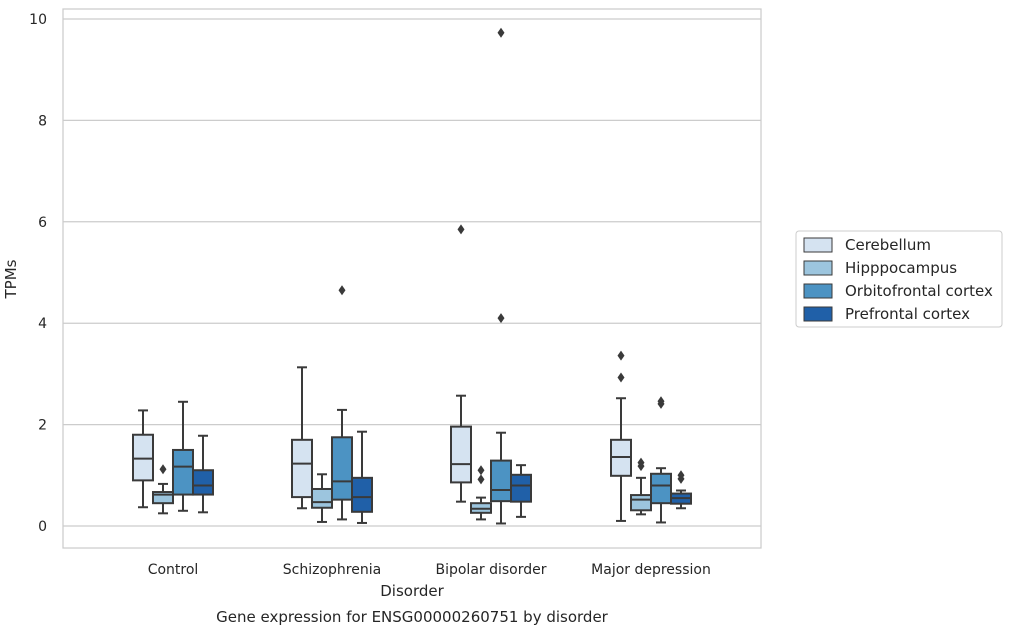 Image resolution: width=1013 pixels, height=634 pixels. I want to click on y-tick-label: 2, so click(42, 426).